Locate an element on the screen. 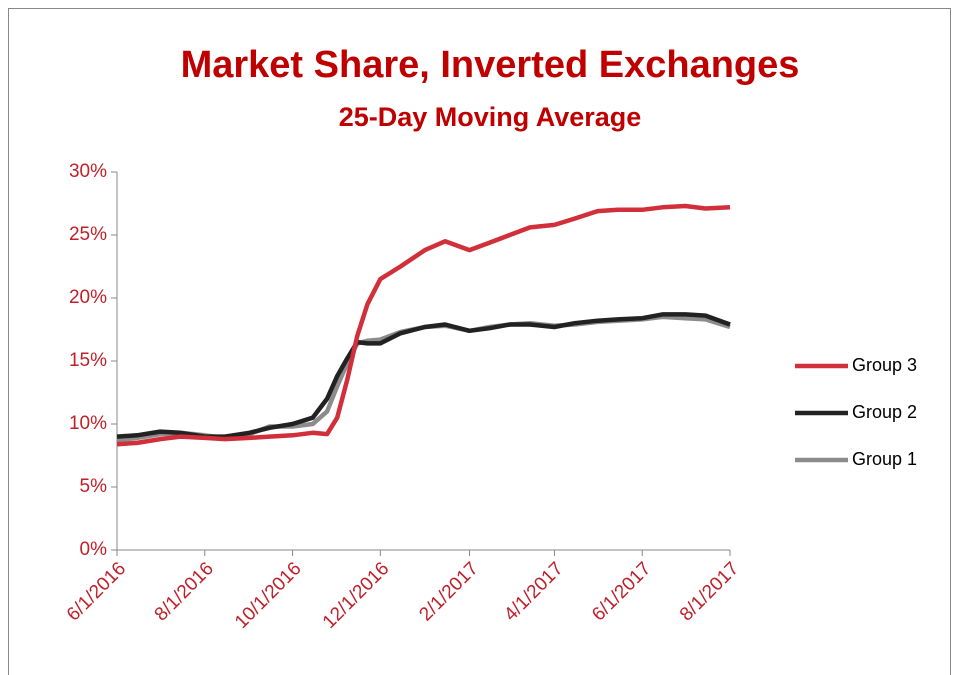 The image size is (958, 675). y-tick-label: 30% is located at coordinates (88, 171).